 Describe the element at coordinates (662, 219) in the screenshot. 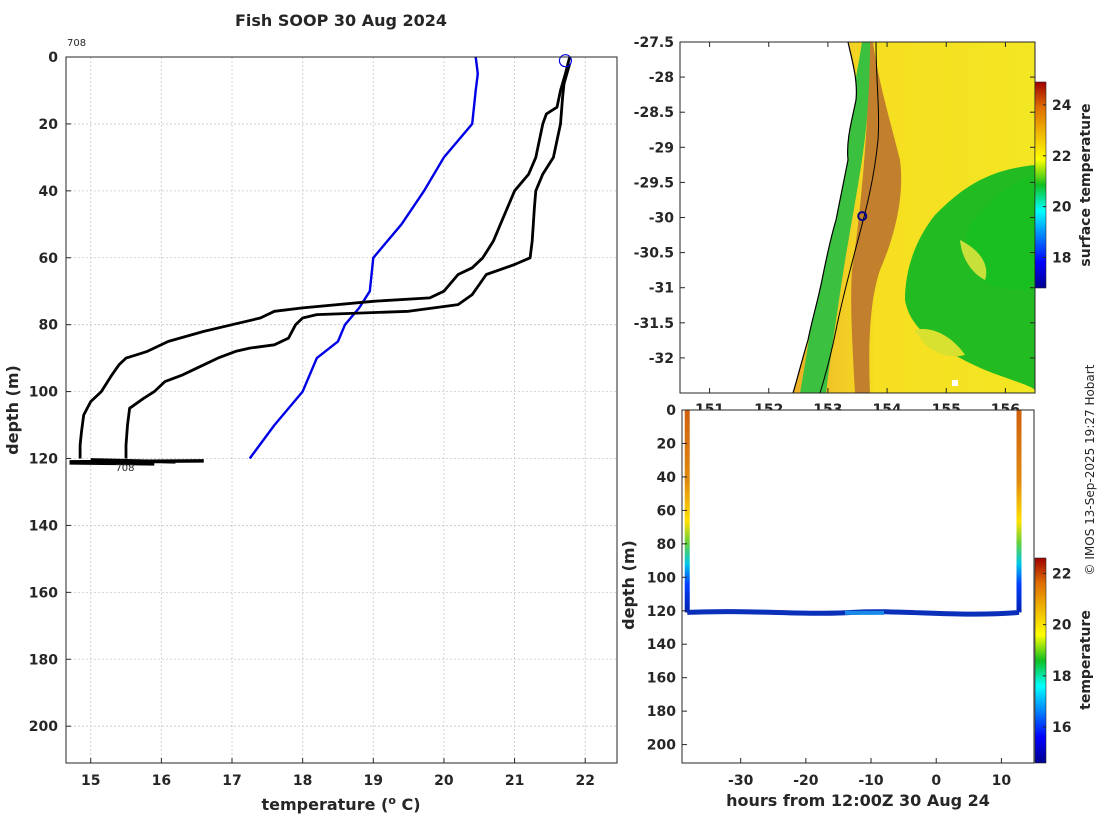

I see `lat-tick-label: -30` at that location.